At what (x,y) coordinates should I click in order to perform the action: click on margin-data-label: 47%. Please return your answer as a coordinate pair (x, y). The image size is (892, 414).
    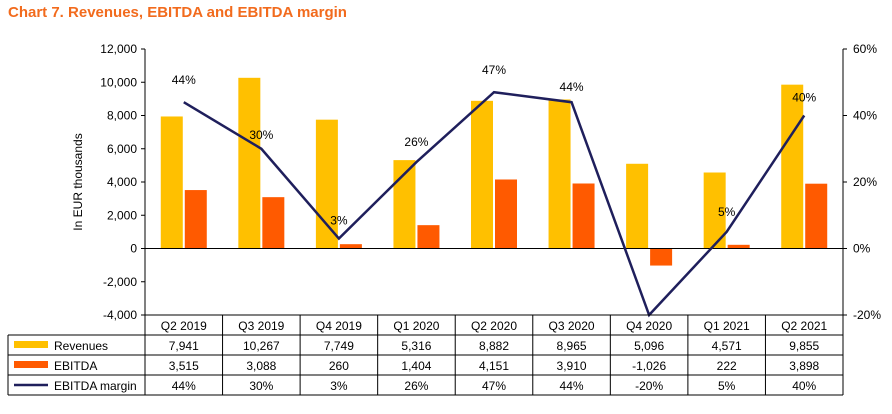
    Looking at the image, I should click on (494, 70).